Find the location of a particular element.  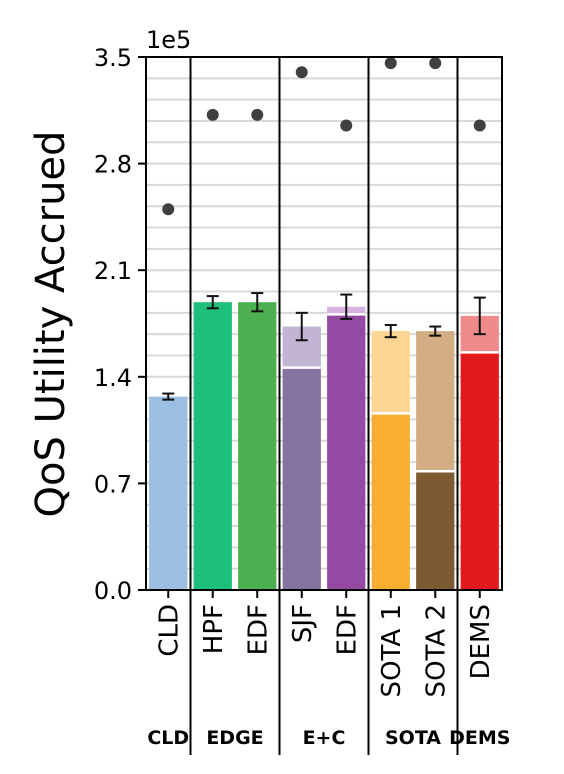

group-label: CLD is located at coordinates (168, 738).